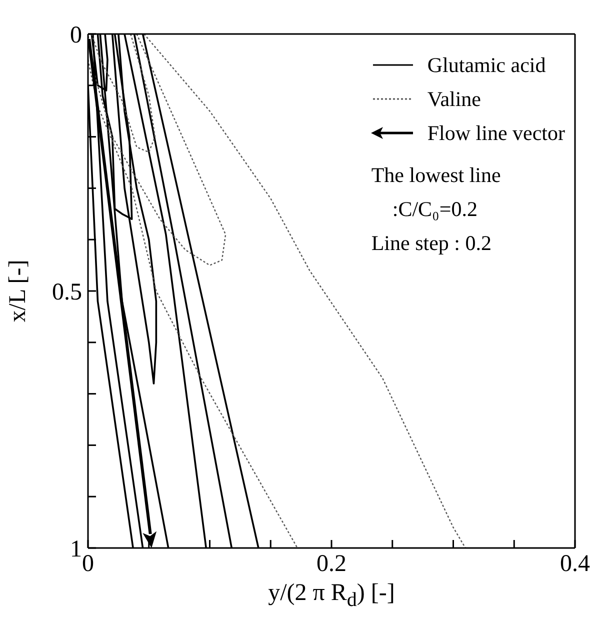 The width and height of the screenshot is (613, 622). Describe the element at coordinates (67, 293) in the screenshot. I see `y-tick-label: 0.5` at that location.